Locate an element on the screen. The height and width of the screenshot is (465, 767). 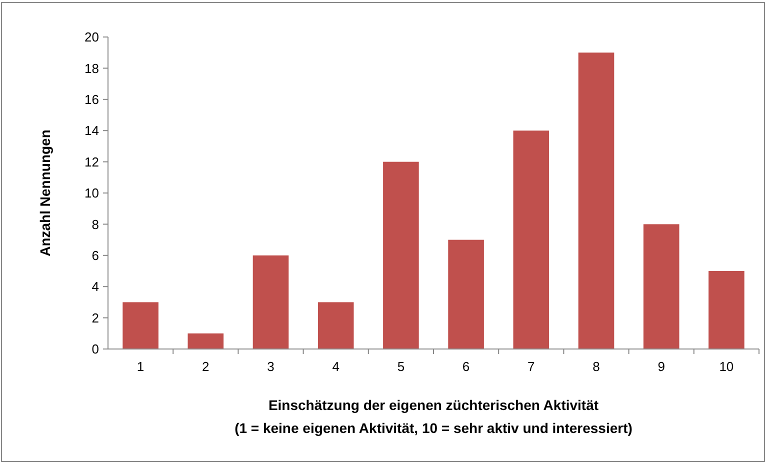
y-tick-label: 12 is located at coordinates (91, 162).